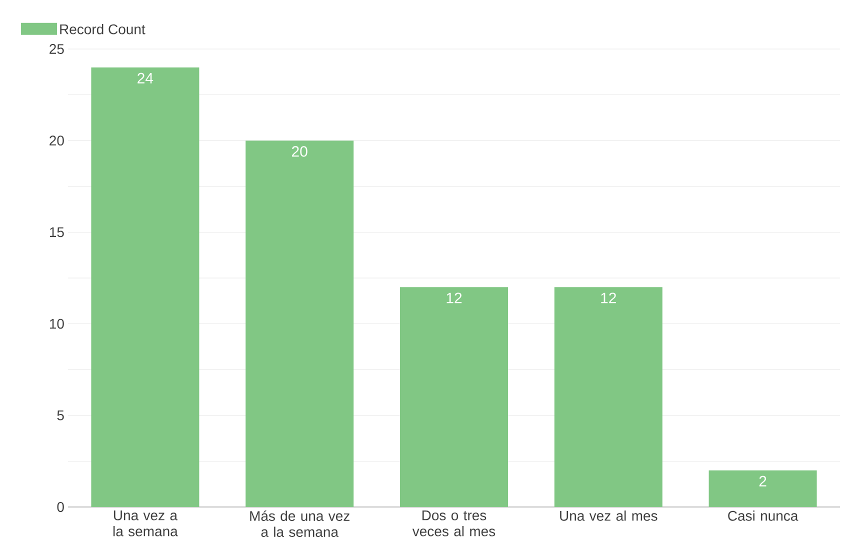 The width and height of the screenshot is (849, 558). Describe the element at coordinates (763, 515) in the screenshot. I see `x-tick-label: Casi nunca` at that location.